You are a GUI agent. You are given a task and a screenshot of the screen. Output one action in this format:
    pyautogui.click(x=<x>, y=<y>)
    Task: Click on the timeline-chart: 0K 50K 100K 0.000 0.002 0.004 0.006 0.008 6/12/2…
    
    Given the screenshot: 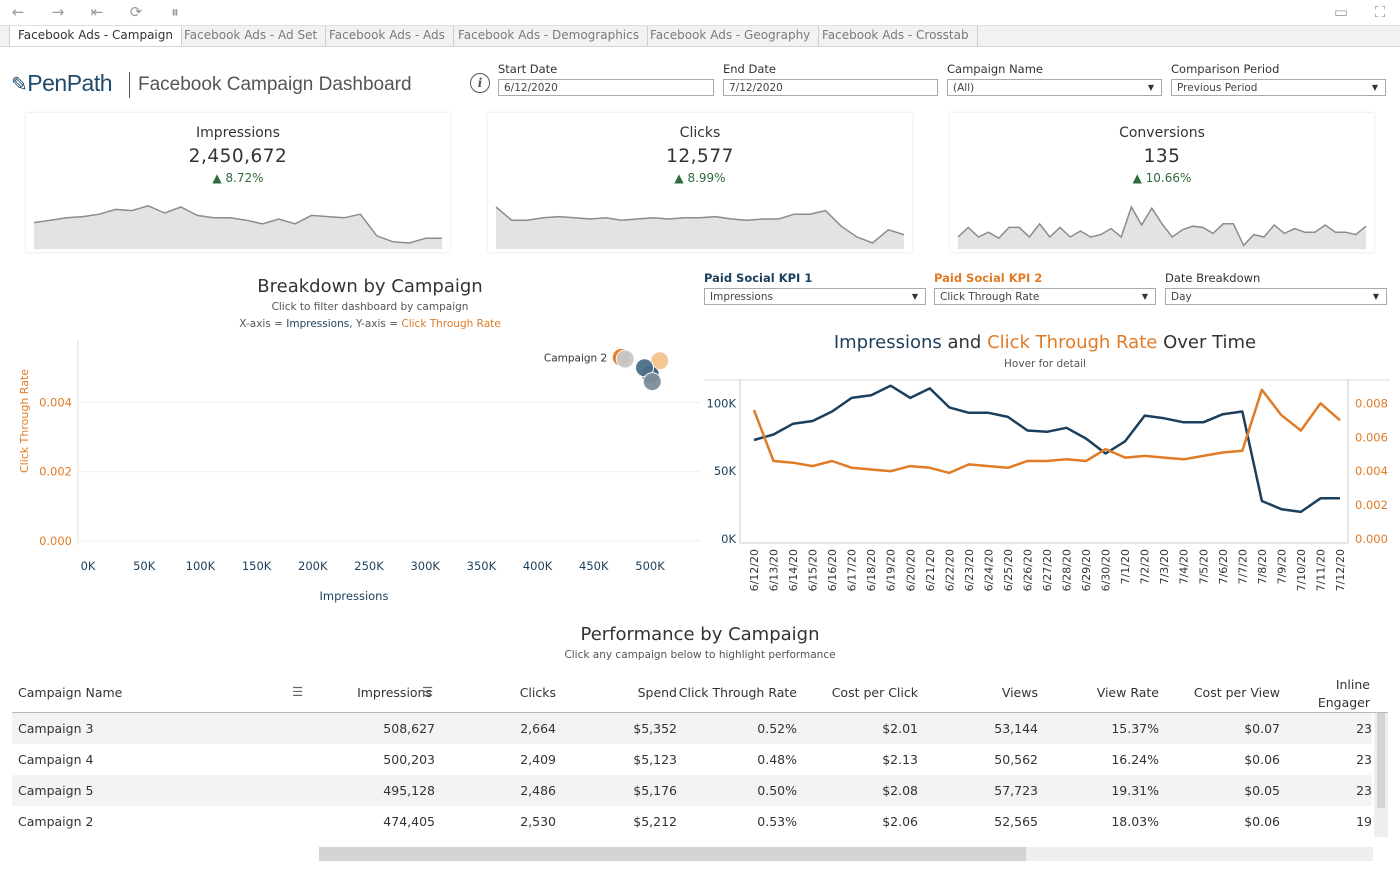 What is the action you would take?
    pyautogui.click(x=1050, y=490)
    